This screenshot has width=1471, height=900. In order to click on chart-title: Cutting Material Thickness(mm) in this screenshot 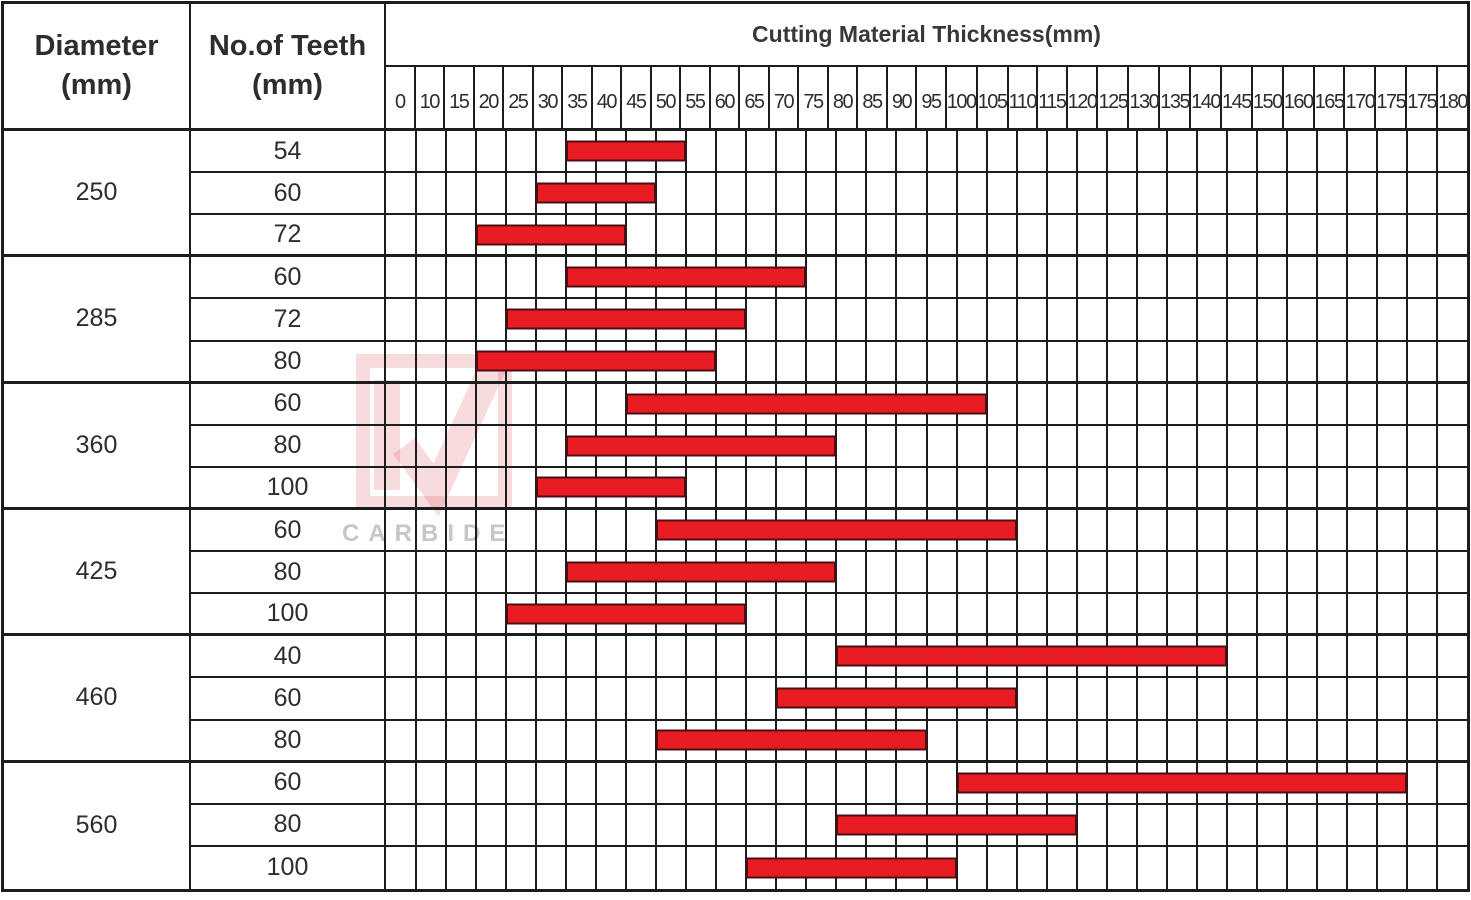, I will do `click(926, 35)`.